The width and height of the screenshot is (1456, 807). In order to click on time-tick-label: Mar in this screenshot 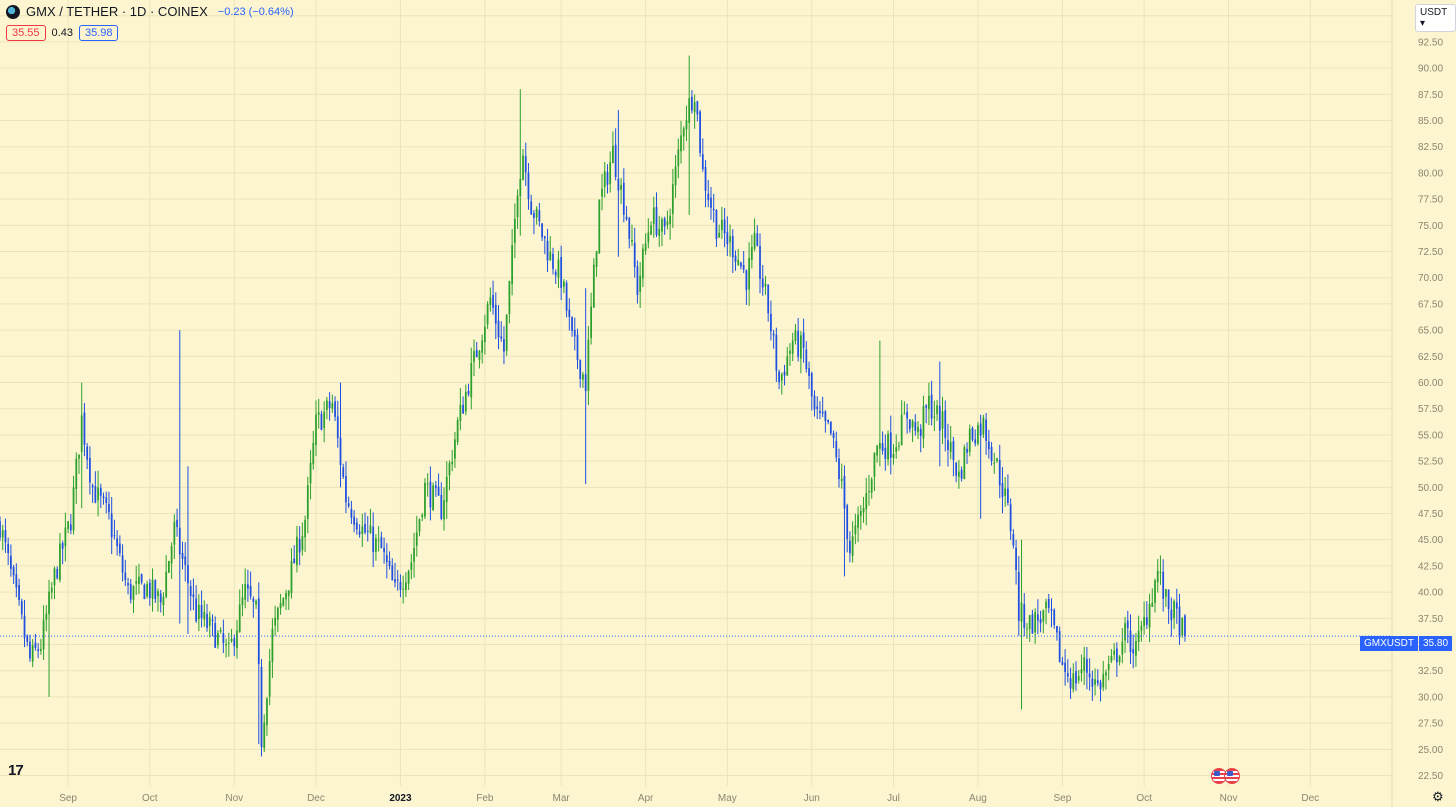, I will do `click(562, 798)`.